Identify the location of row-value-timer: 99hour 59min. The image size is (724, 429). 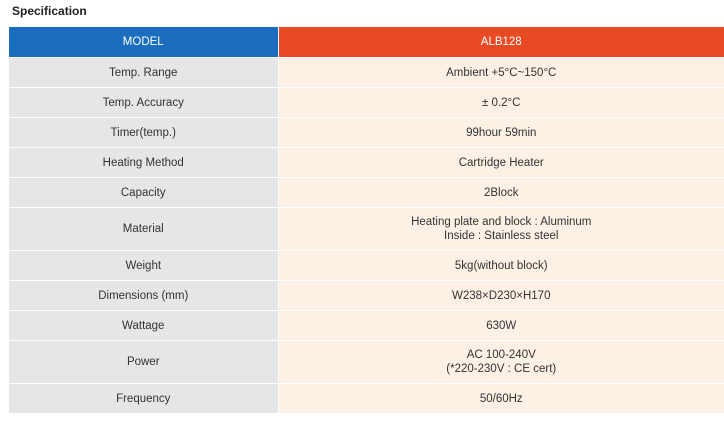
(501, 132).